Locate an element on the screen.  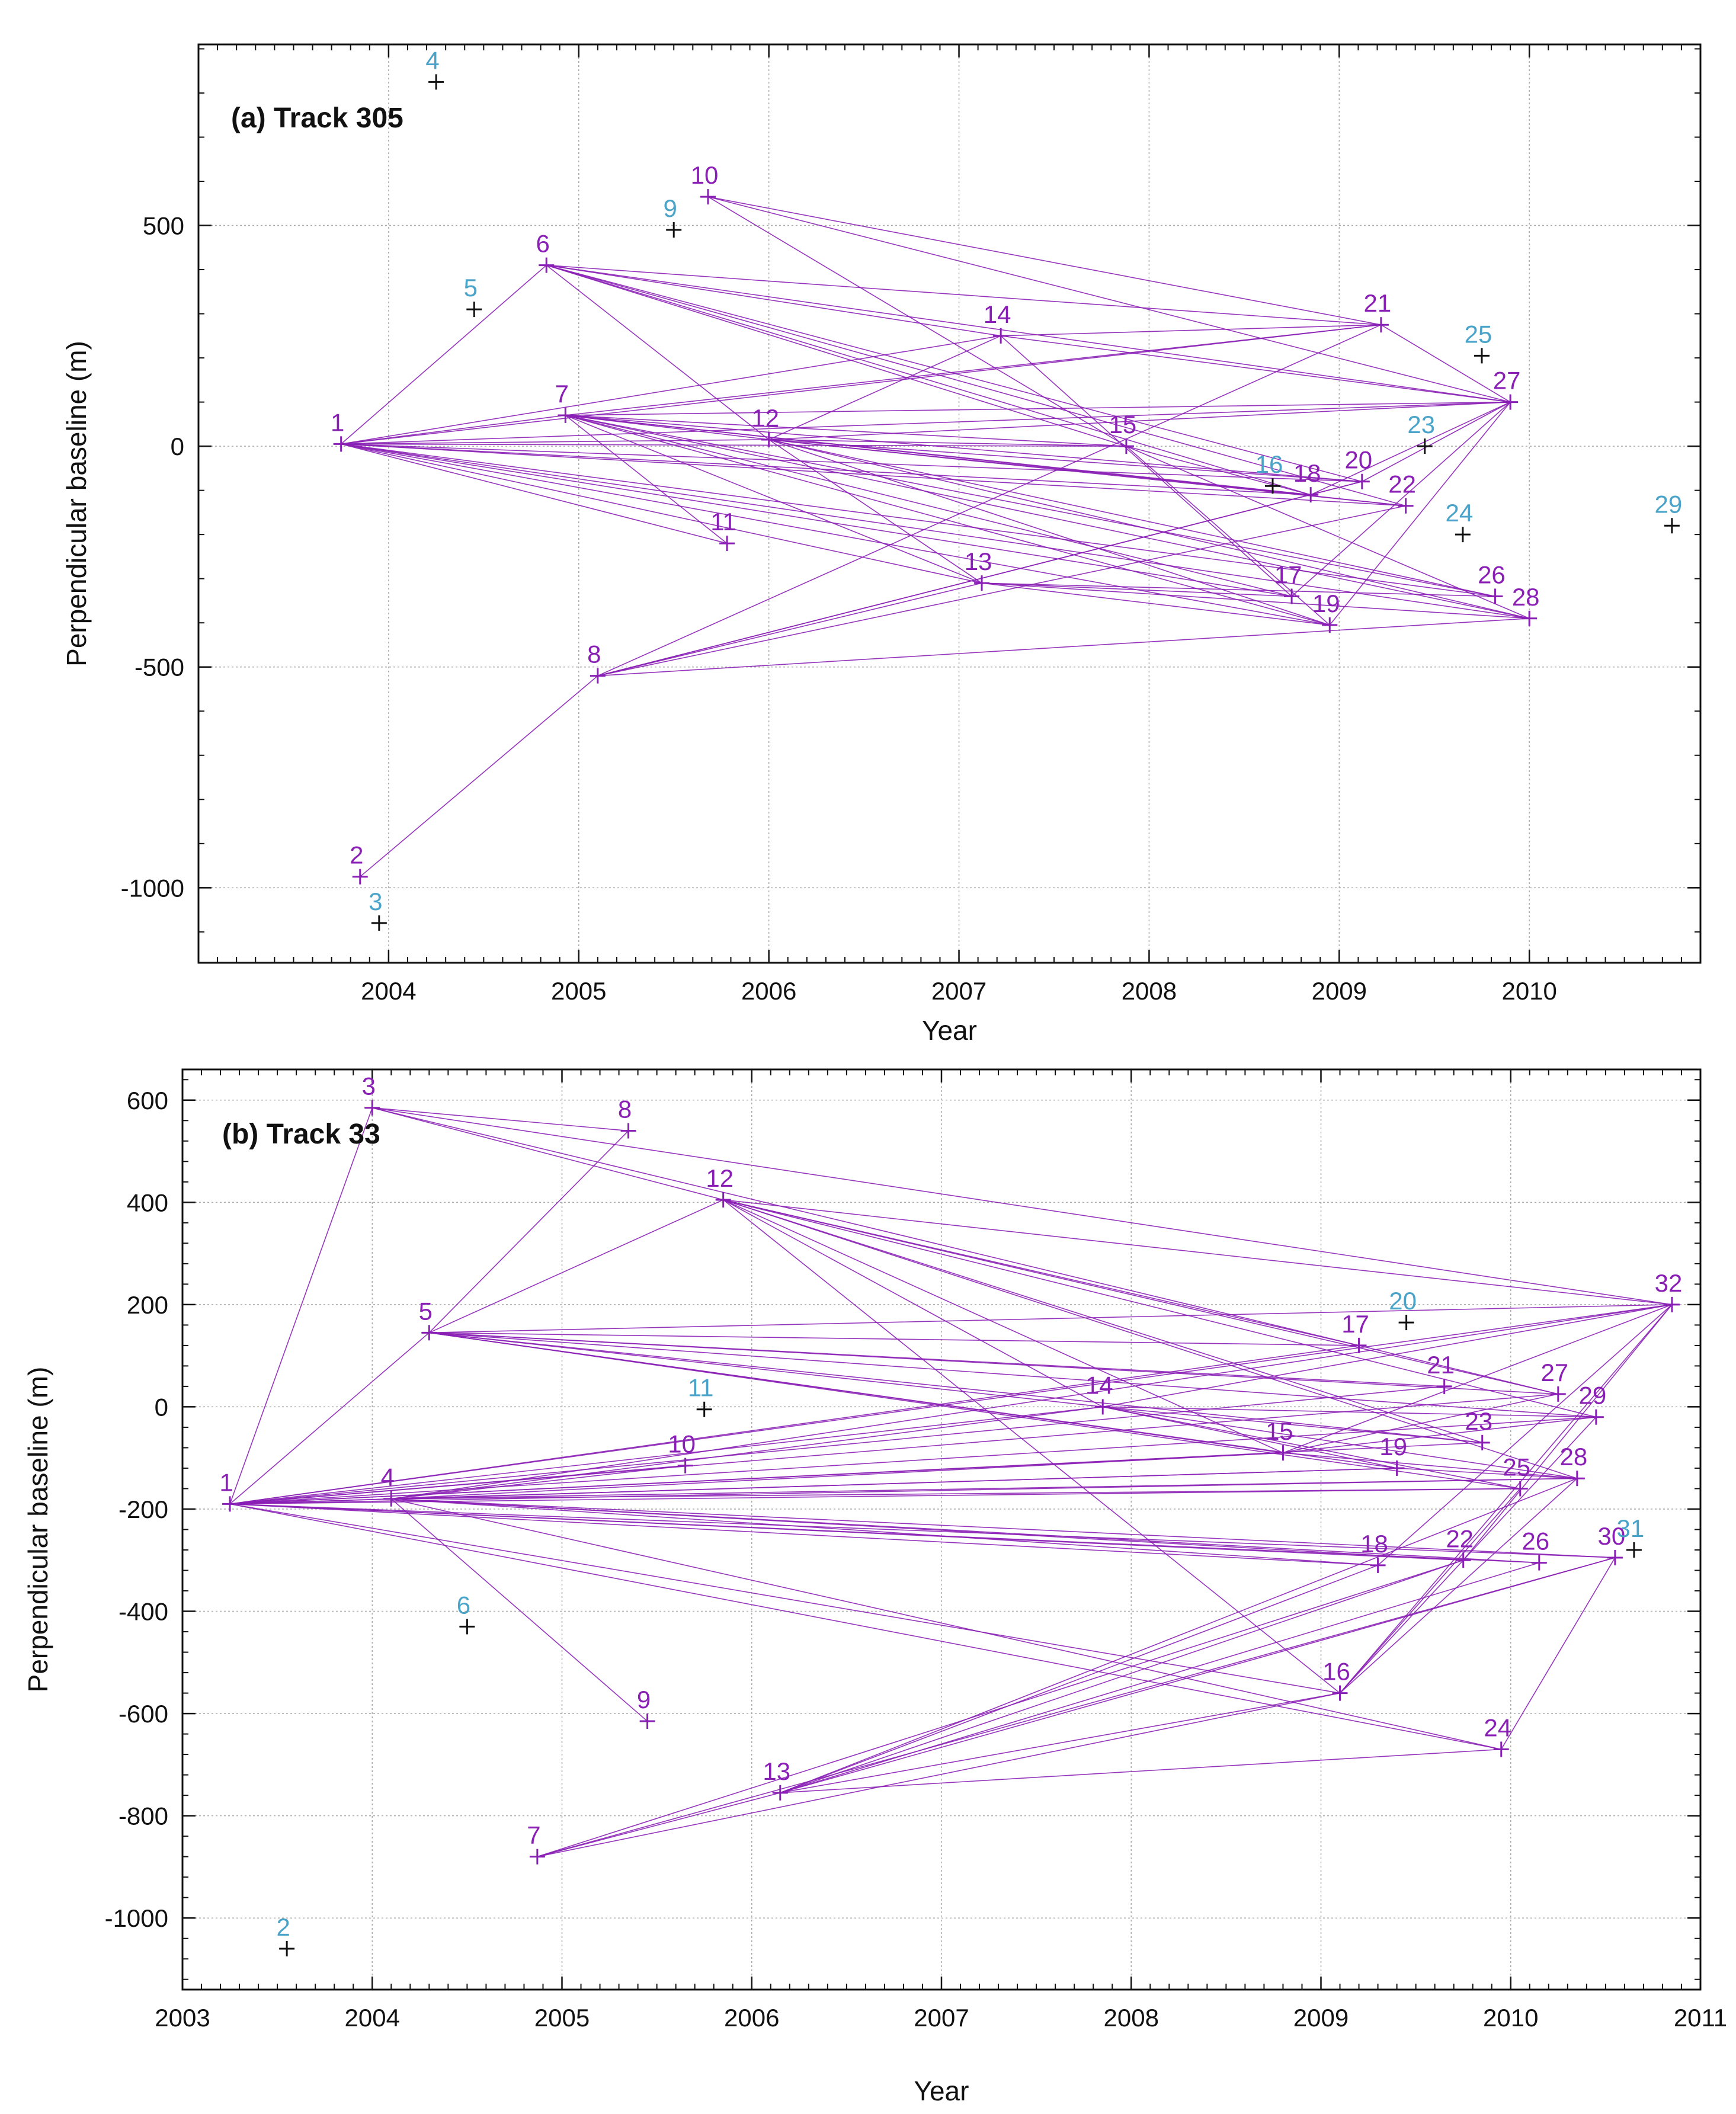
acquisition-label: 6 is located at coordinates (464, 1605).